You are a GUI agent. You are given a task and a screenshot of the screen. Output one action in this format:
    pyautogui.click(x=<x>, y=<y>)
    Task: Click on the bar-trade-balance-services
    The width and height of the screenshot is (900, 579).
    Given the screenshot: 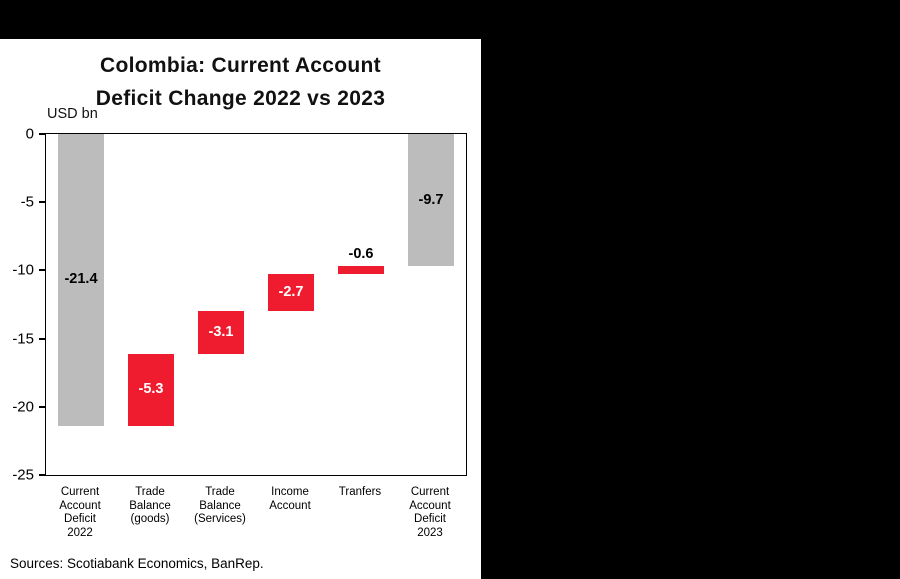 What is the action you would take?
    pyautogui.click(x=221, y=332)
    